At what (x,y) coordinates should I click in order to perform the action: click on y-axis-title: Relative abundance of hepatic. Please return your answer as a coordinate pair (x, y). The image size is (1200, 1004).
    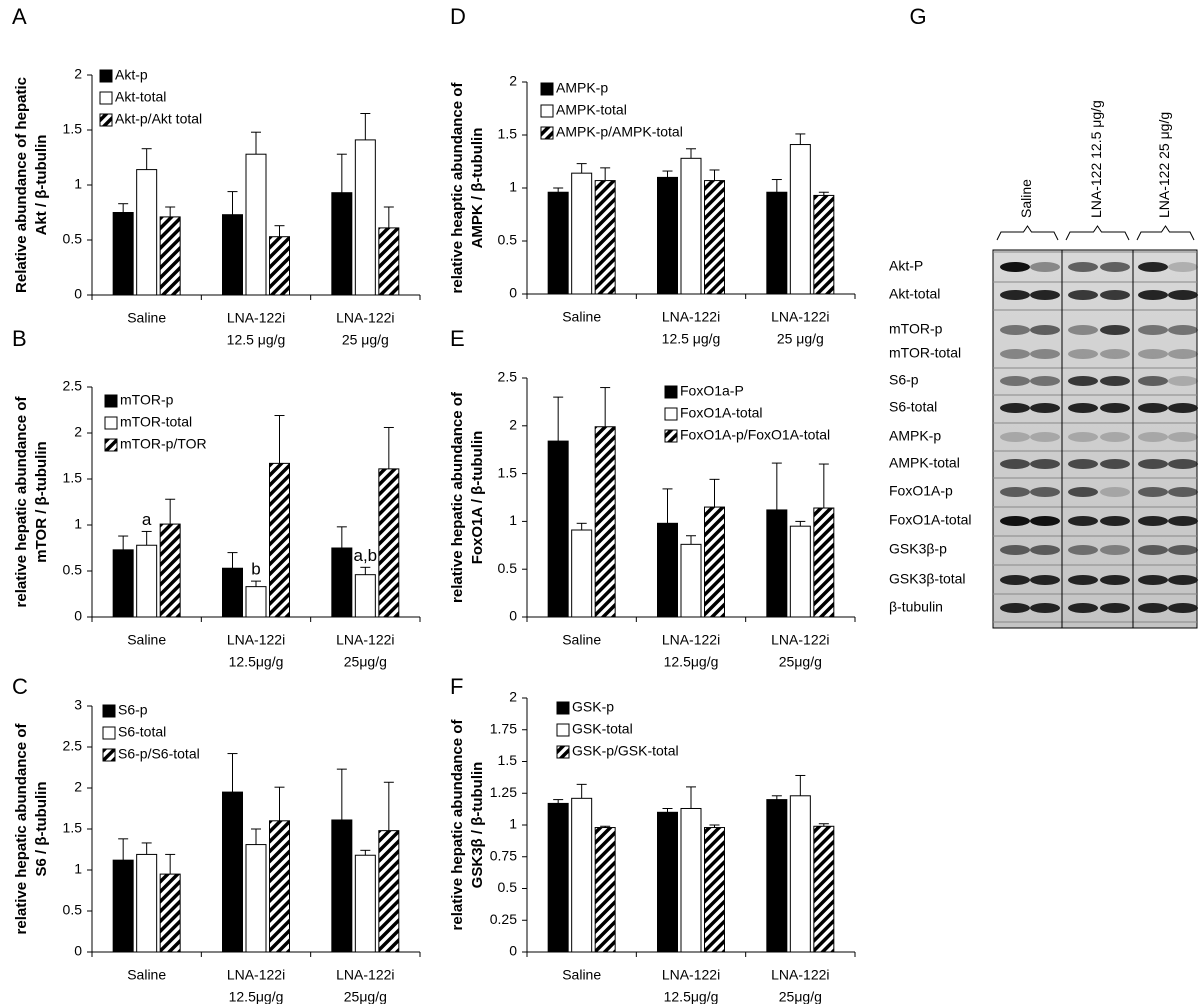
    Looking at the image, I should click on (21, 185).